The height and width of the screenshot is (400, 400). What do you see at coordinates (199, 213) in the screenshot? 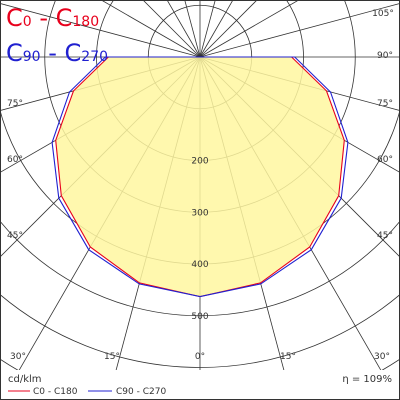
I see `radial-tick-label: 300` at bounding box center [199, 213].